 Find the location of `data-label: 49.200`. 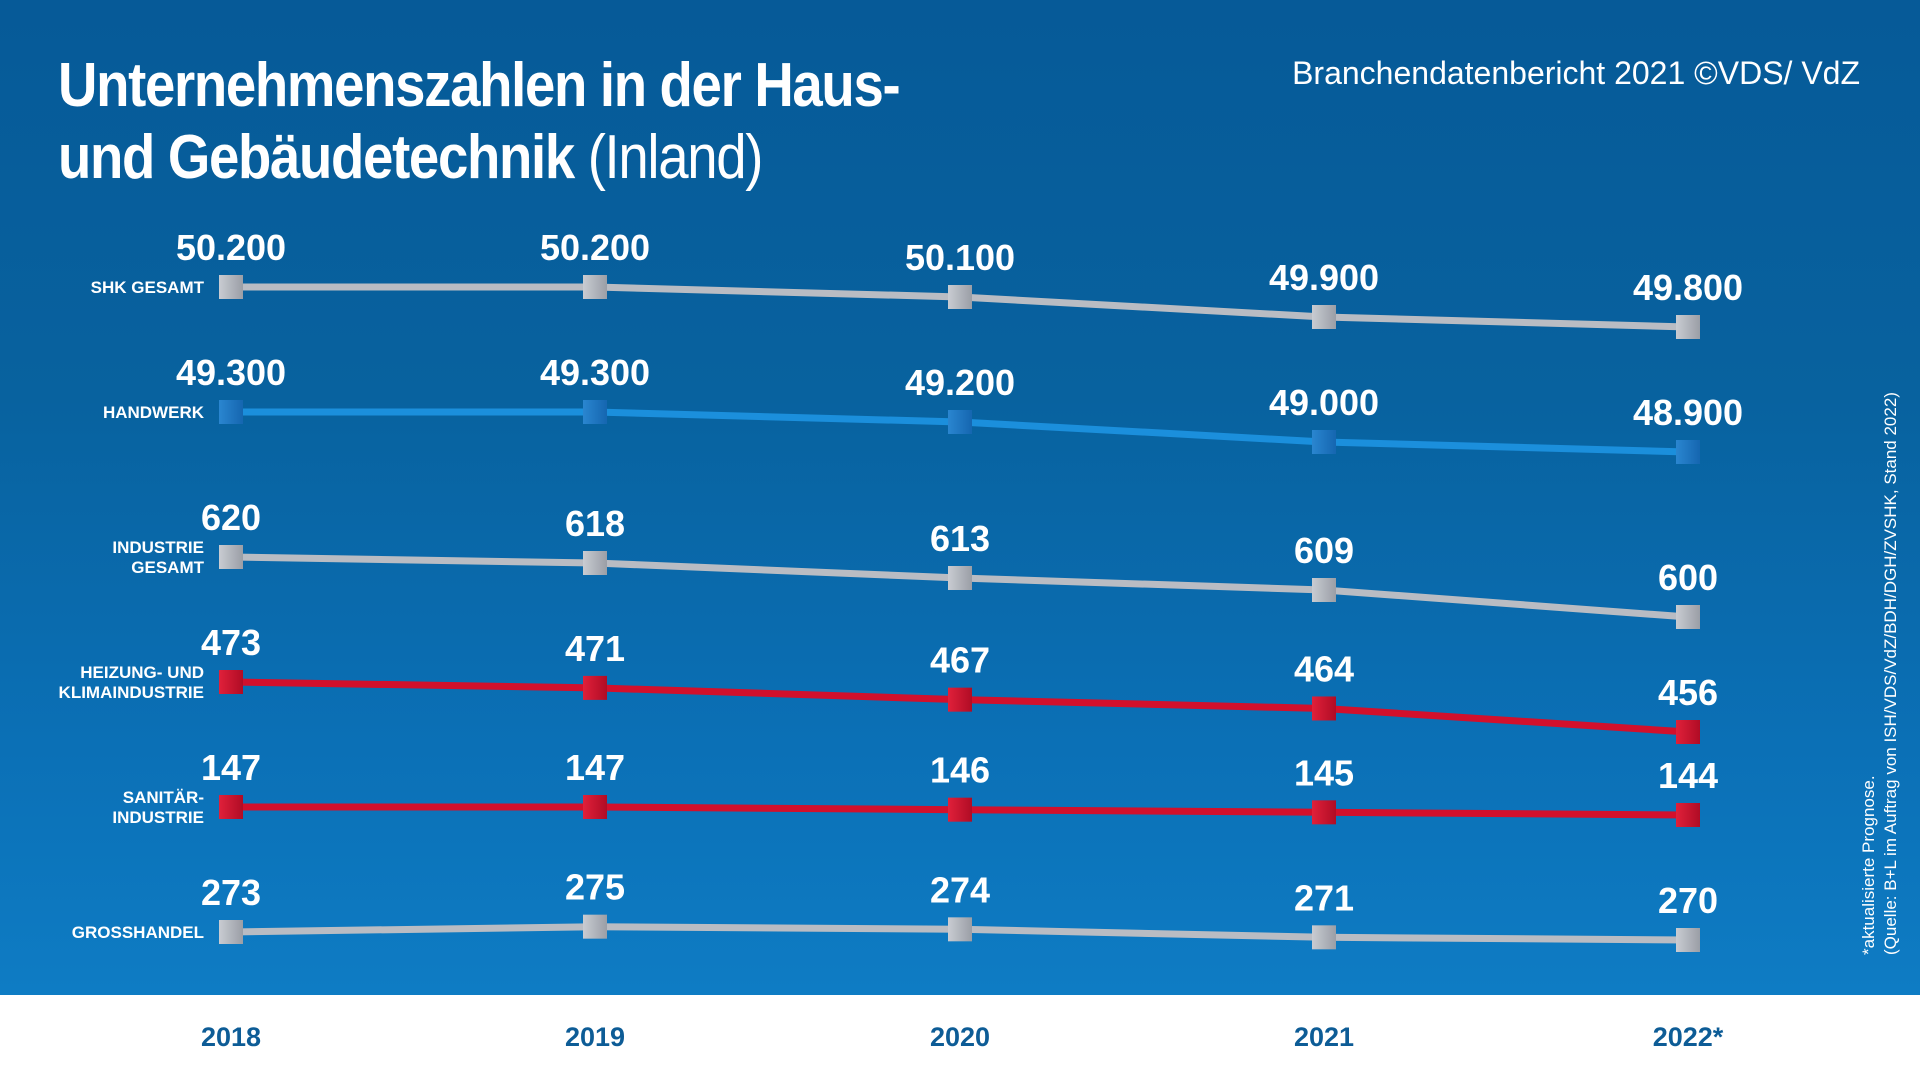

data-label: 49.200 is located at coordinates (960, 382).